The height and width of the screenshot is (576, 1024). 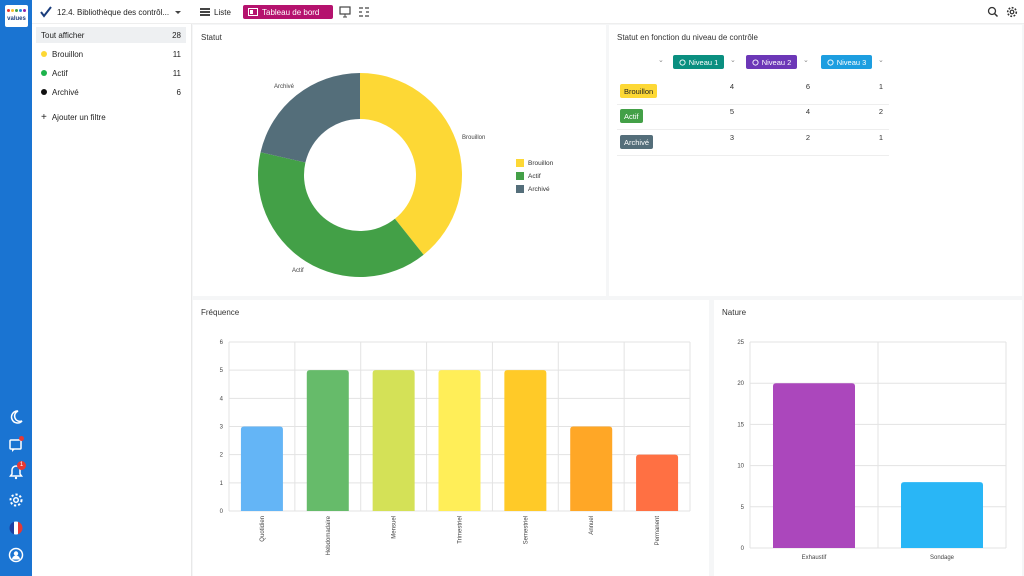 I want to click on presentation-icon, so click(x=345, y=12).